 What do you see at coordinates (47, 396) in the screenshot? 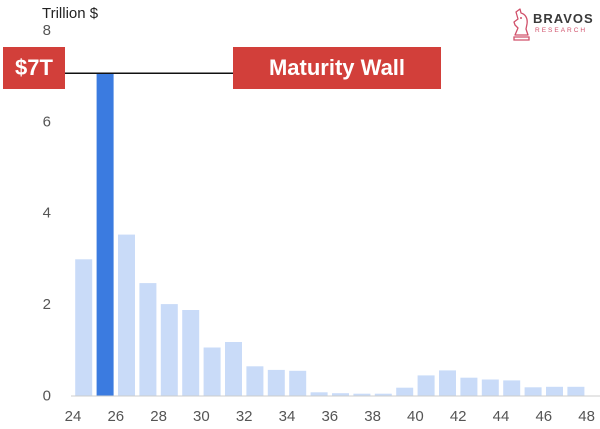
I see `y-tick-label: 0` at bounding box center [47, 396].